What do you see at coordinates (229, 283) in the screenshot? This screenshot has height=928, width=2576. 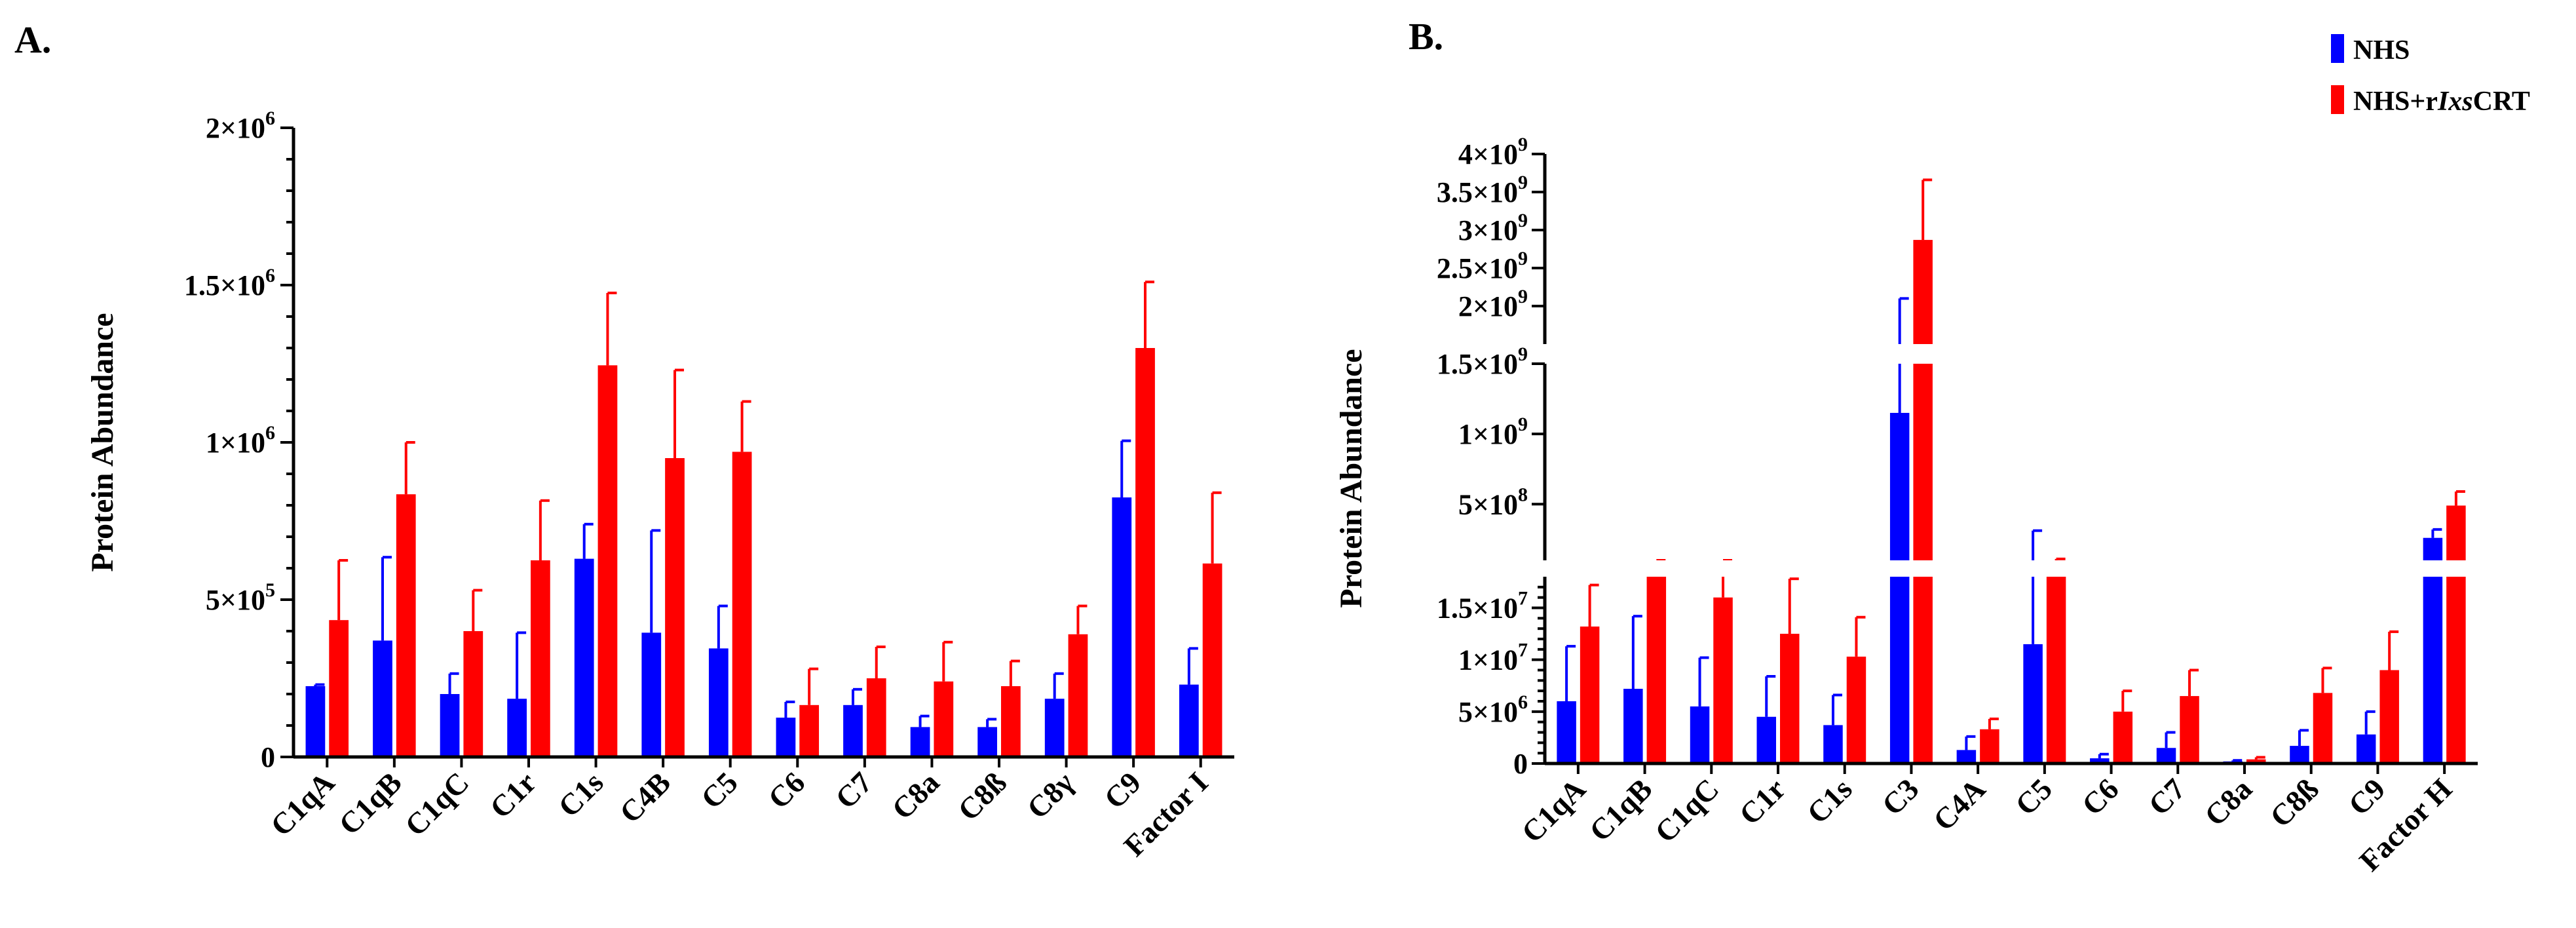 I see `charta-y-tick-label-3: 1.5×10⁶` at bounding box center [229, 283].